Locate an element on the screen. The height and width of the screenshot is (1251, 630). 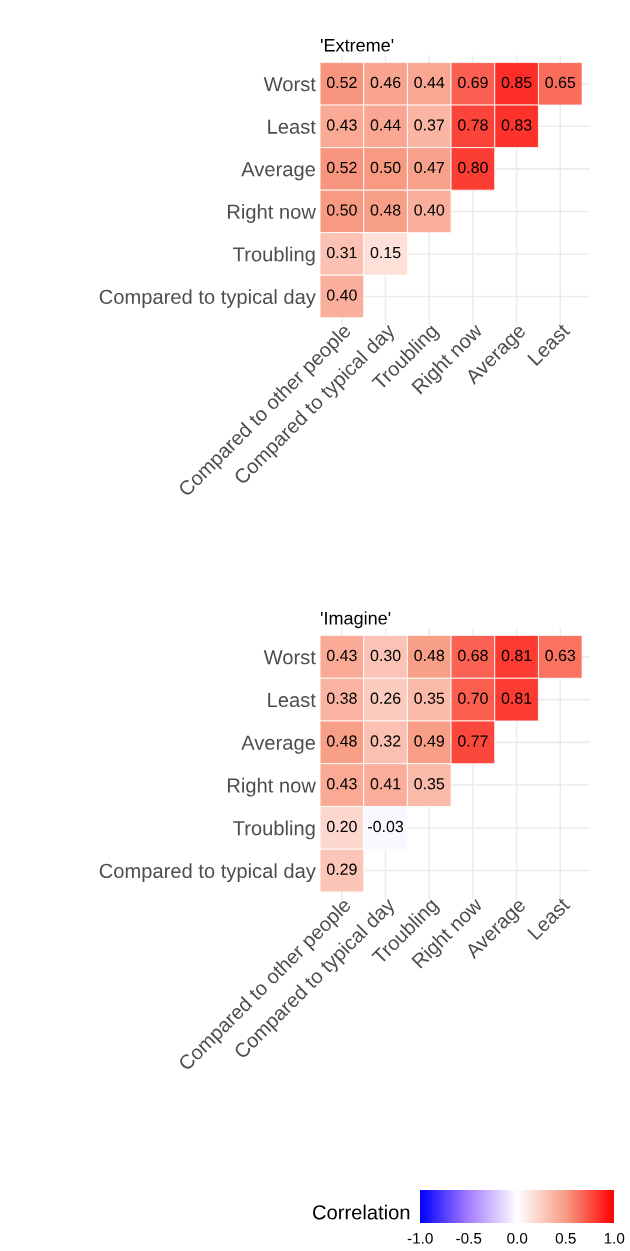
color-bar-label: -0.5 is located at coordinates (469, 1238).